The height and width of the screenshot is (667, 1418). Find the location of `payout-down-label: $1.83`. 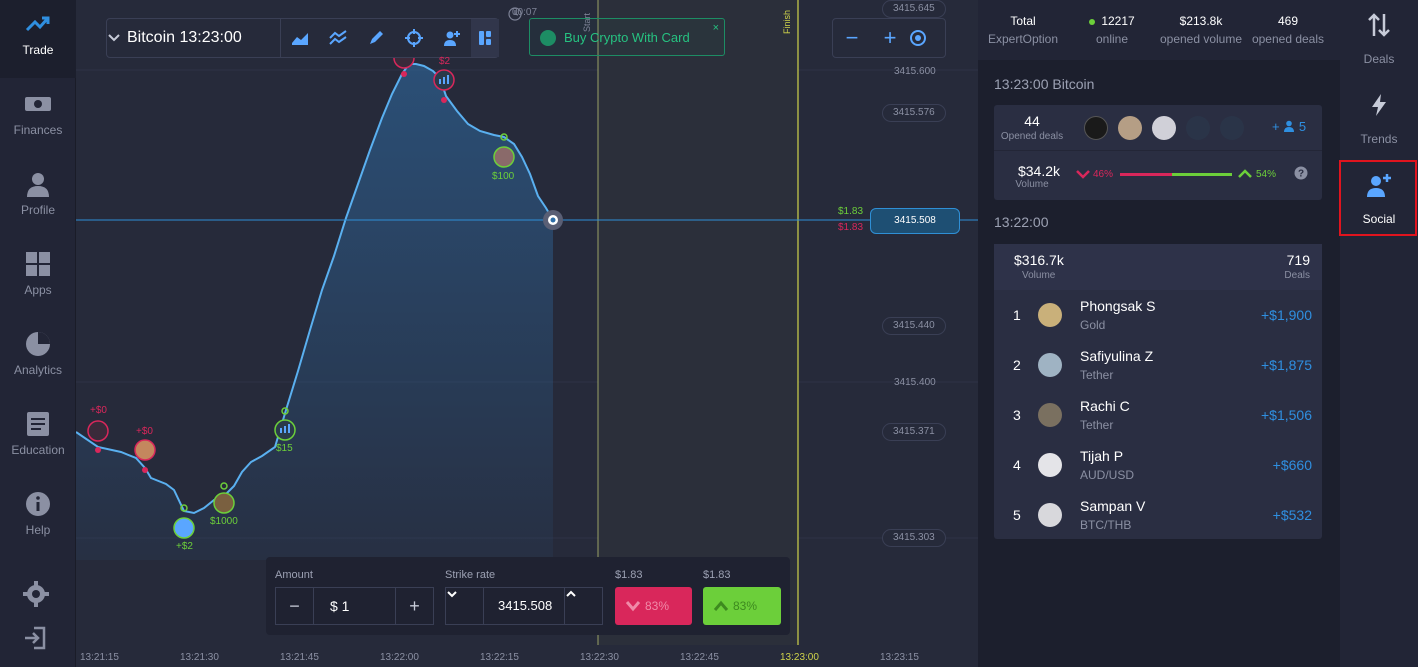

payout-down-label: $1.83 is located at coordinates (851, 227).